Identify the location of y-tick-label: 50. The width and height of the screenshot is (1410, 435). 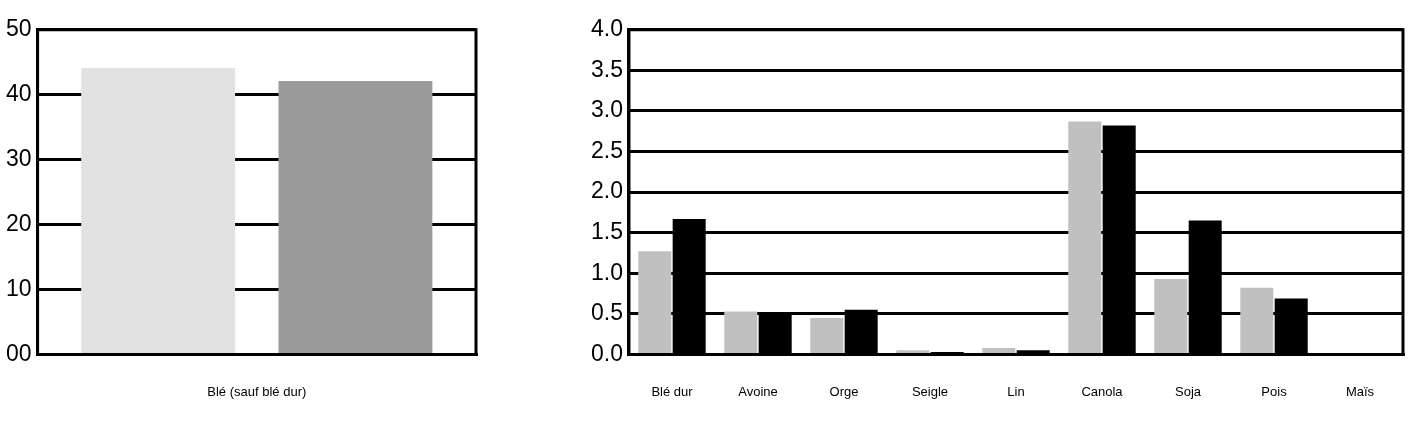
(18, 28).